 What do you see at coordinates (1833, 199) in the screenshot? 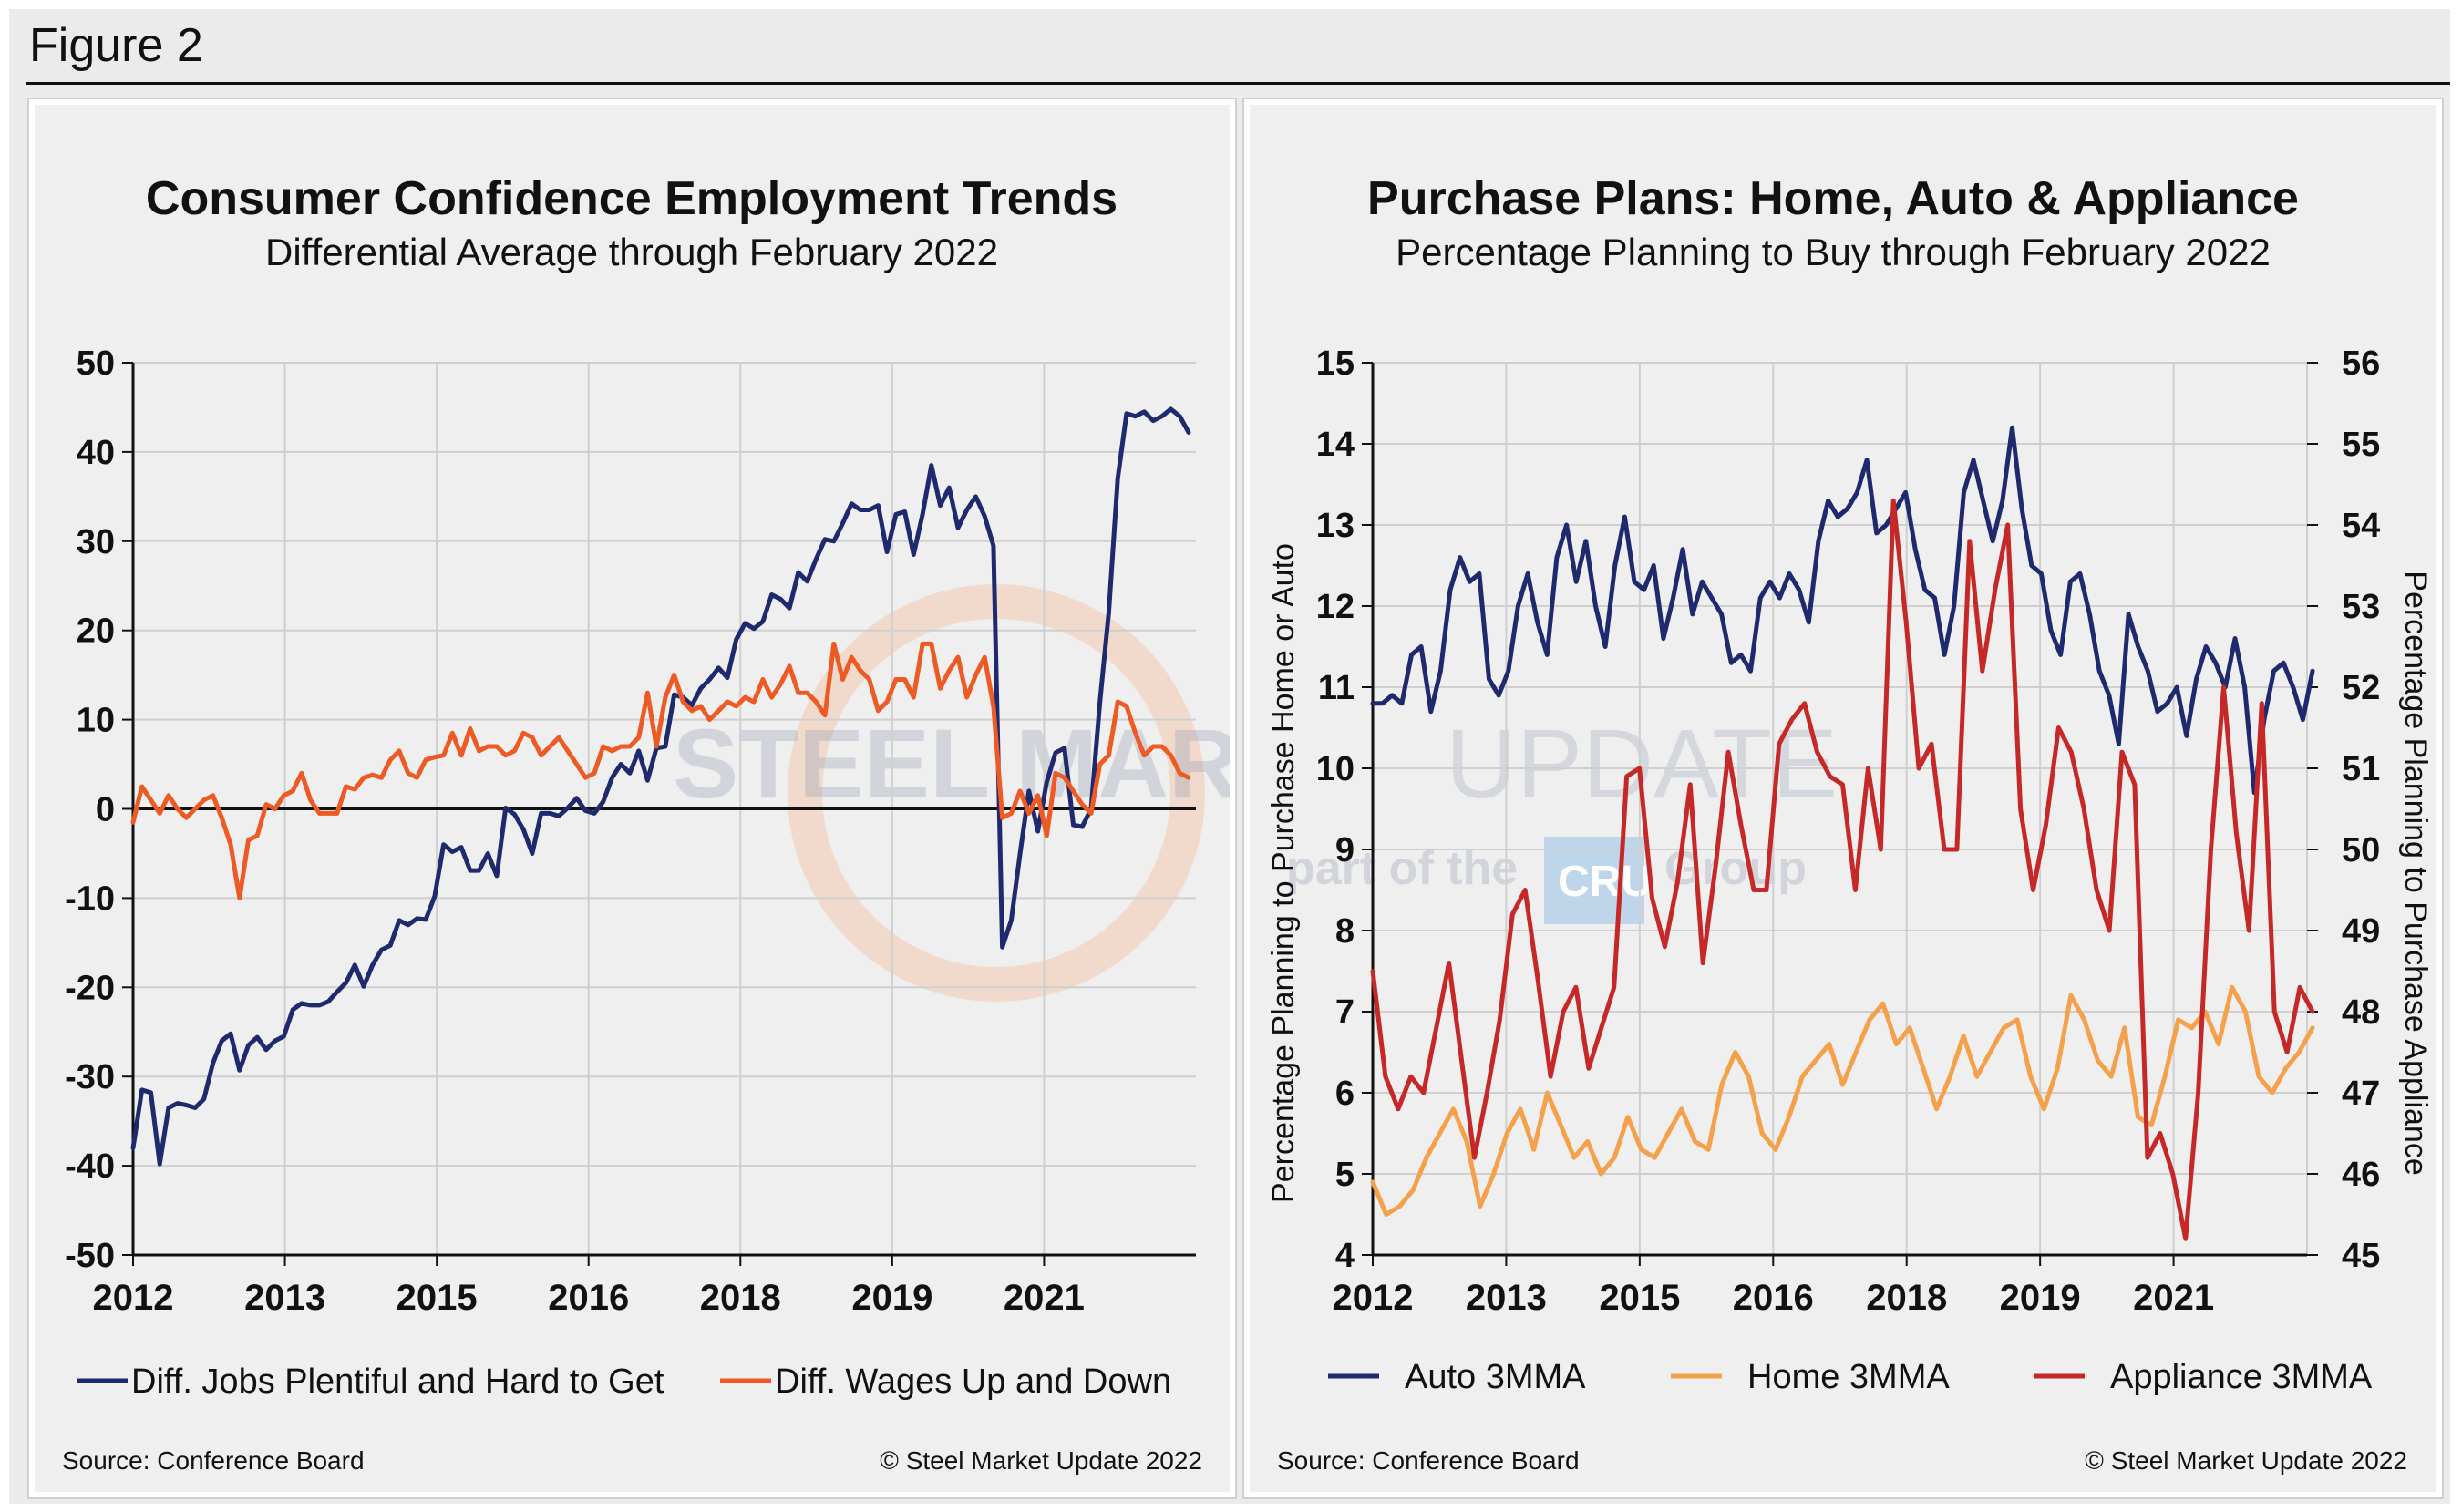
I see `chart-title: Purchase Plans: Home, Auto & Appliance` at bounding box center [1833, 199].